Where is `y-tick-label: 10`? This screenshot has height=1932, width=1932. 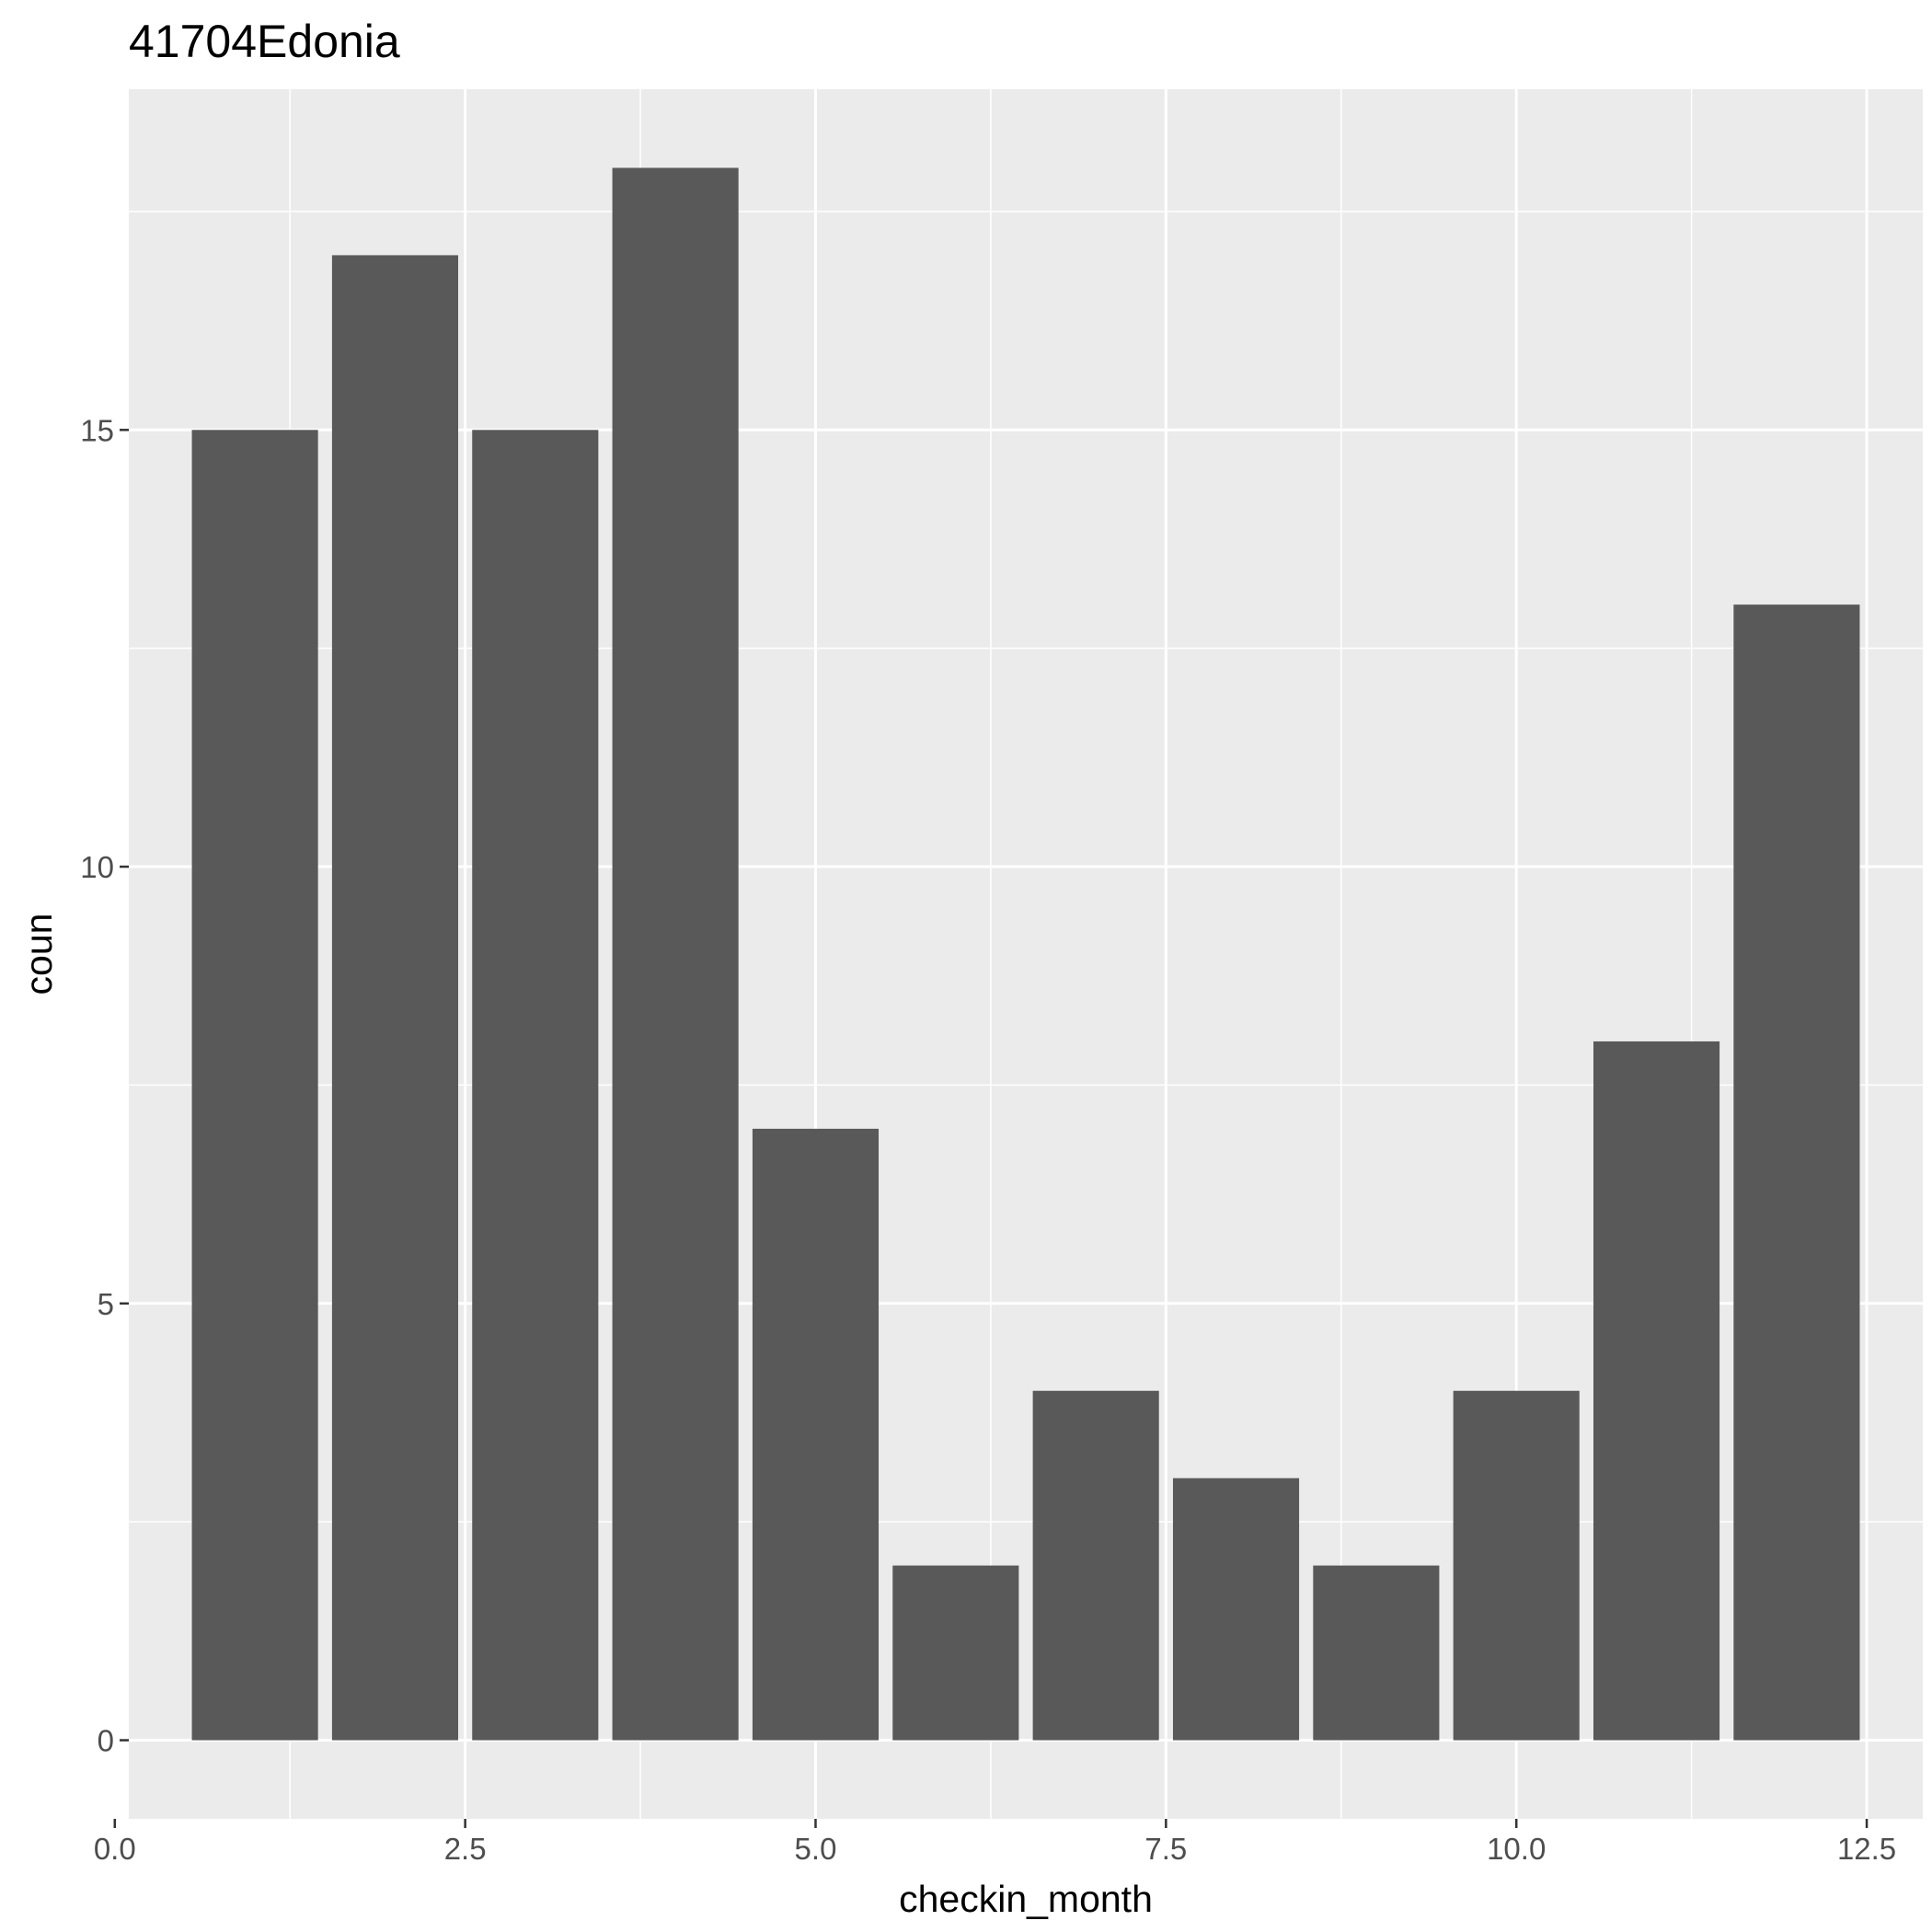
y-tick-label: 10 is located at coordinates (97, 867).